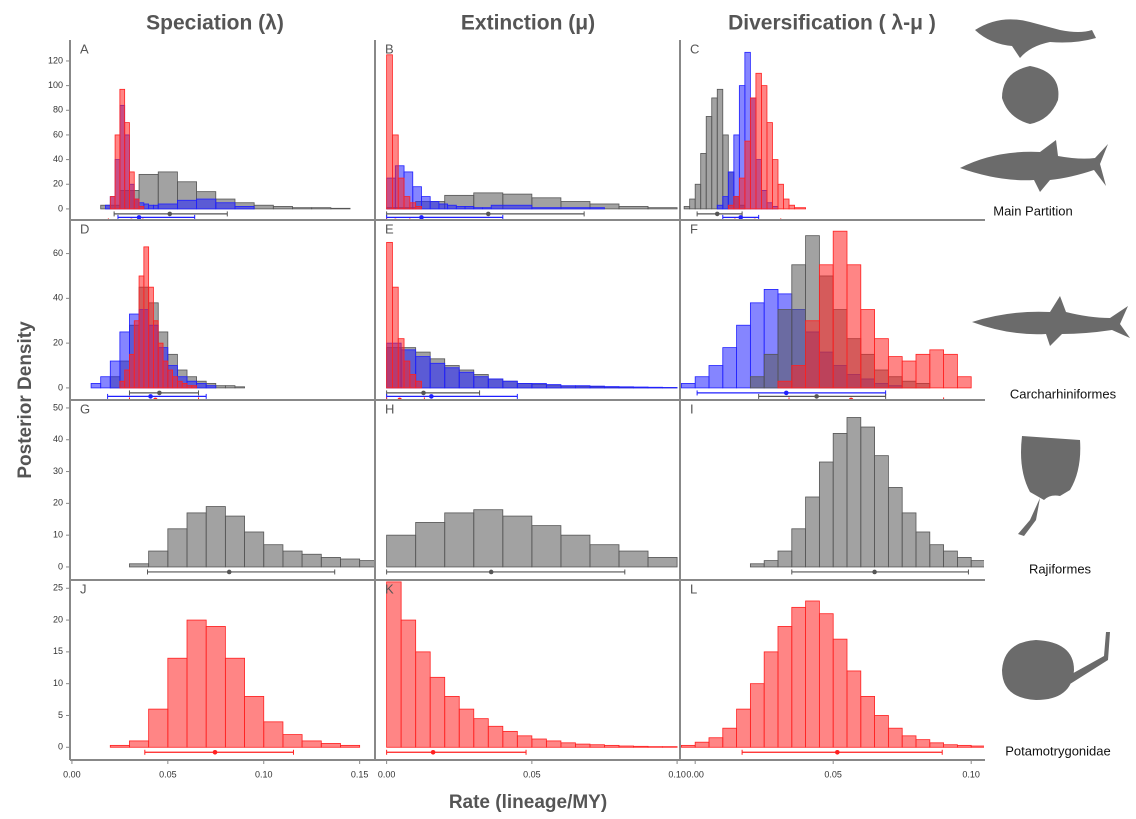 This screenshot has width=1136, height=819. What do you see at coordinates (532, 774) in the screenshot?
I see `x-tick-label: 0.05` at bounding box center [532, 774].